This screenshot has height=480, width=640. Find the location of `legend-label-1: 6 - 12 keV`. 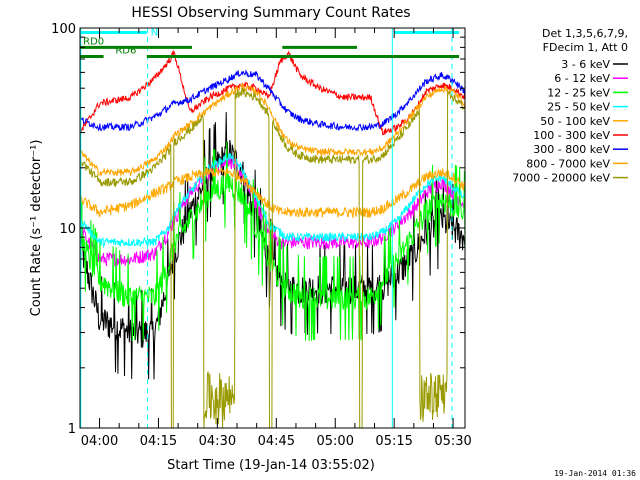

legend-label-1: 6 - 12 keV is located at coordinates (582, 78).